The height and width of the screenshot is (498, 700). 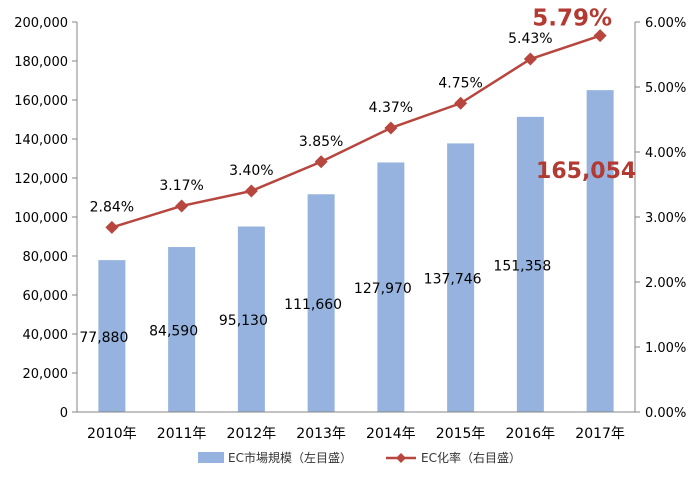 What do you see at coordinates (46, 296) in the screenshot?
I see `y-left-tick-label: 60,000` at bounding box center [46, 296].